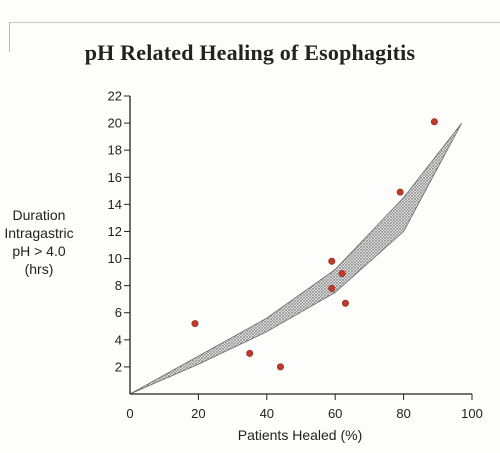  Describe the element at coordinates (129, 413) in the screenshot. I see `x-tick-label: 0` at that location.